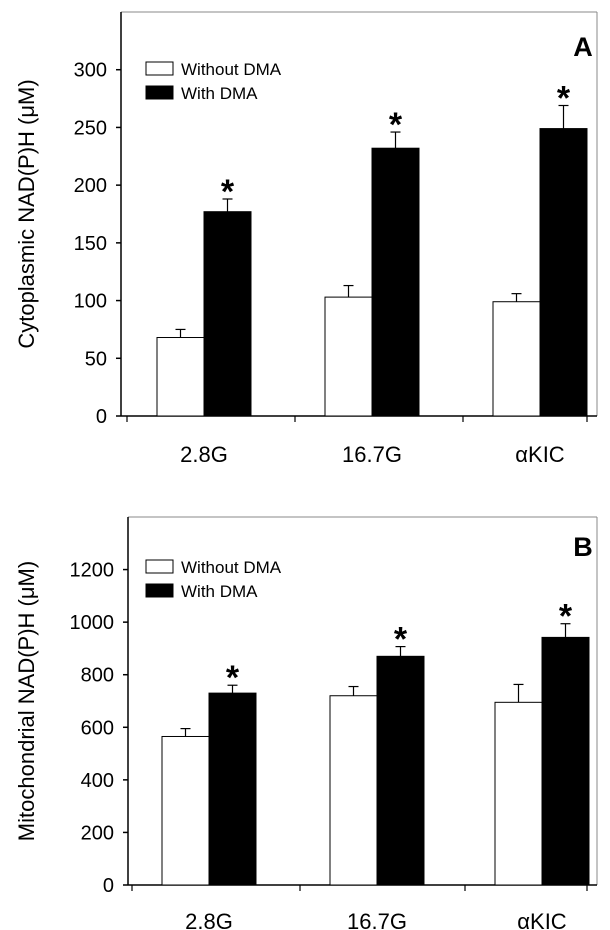 The image size is (610, 930). Describe the element at coordinates (96, 359) in the screenshot. I see `y-tick-label: 50` at that location.